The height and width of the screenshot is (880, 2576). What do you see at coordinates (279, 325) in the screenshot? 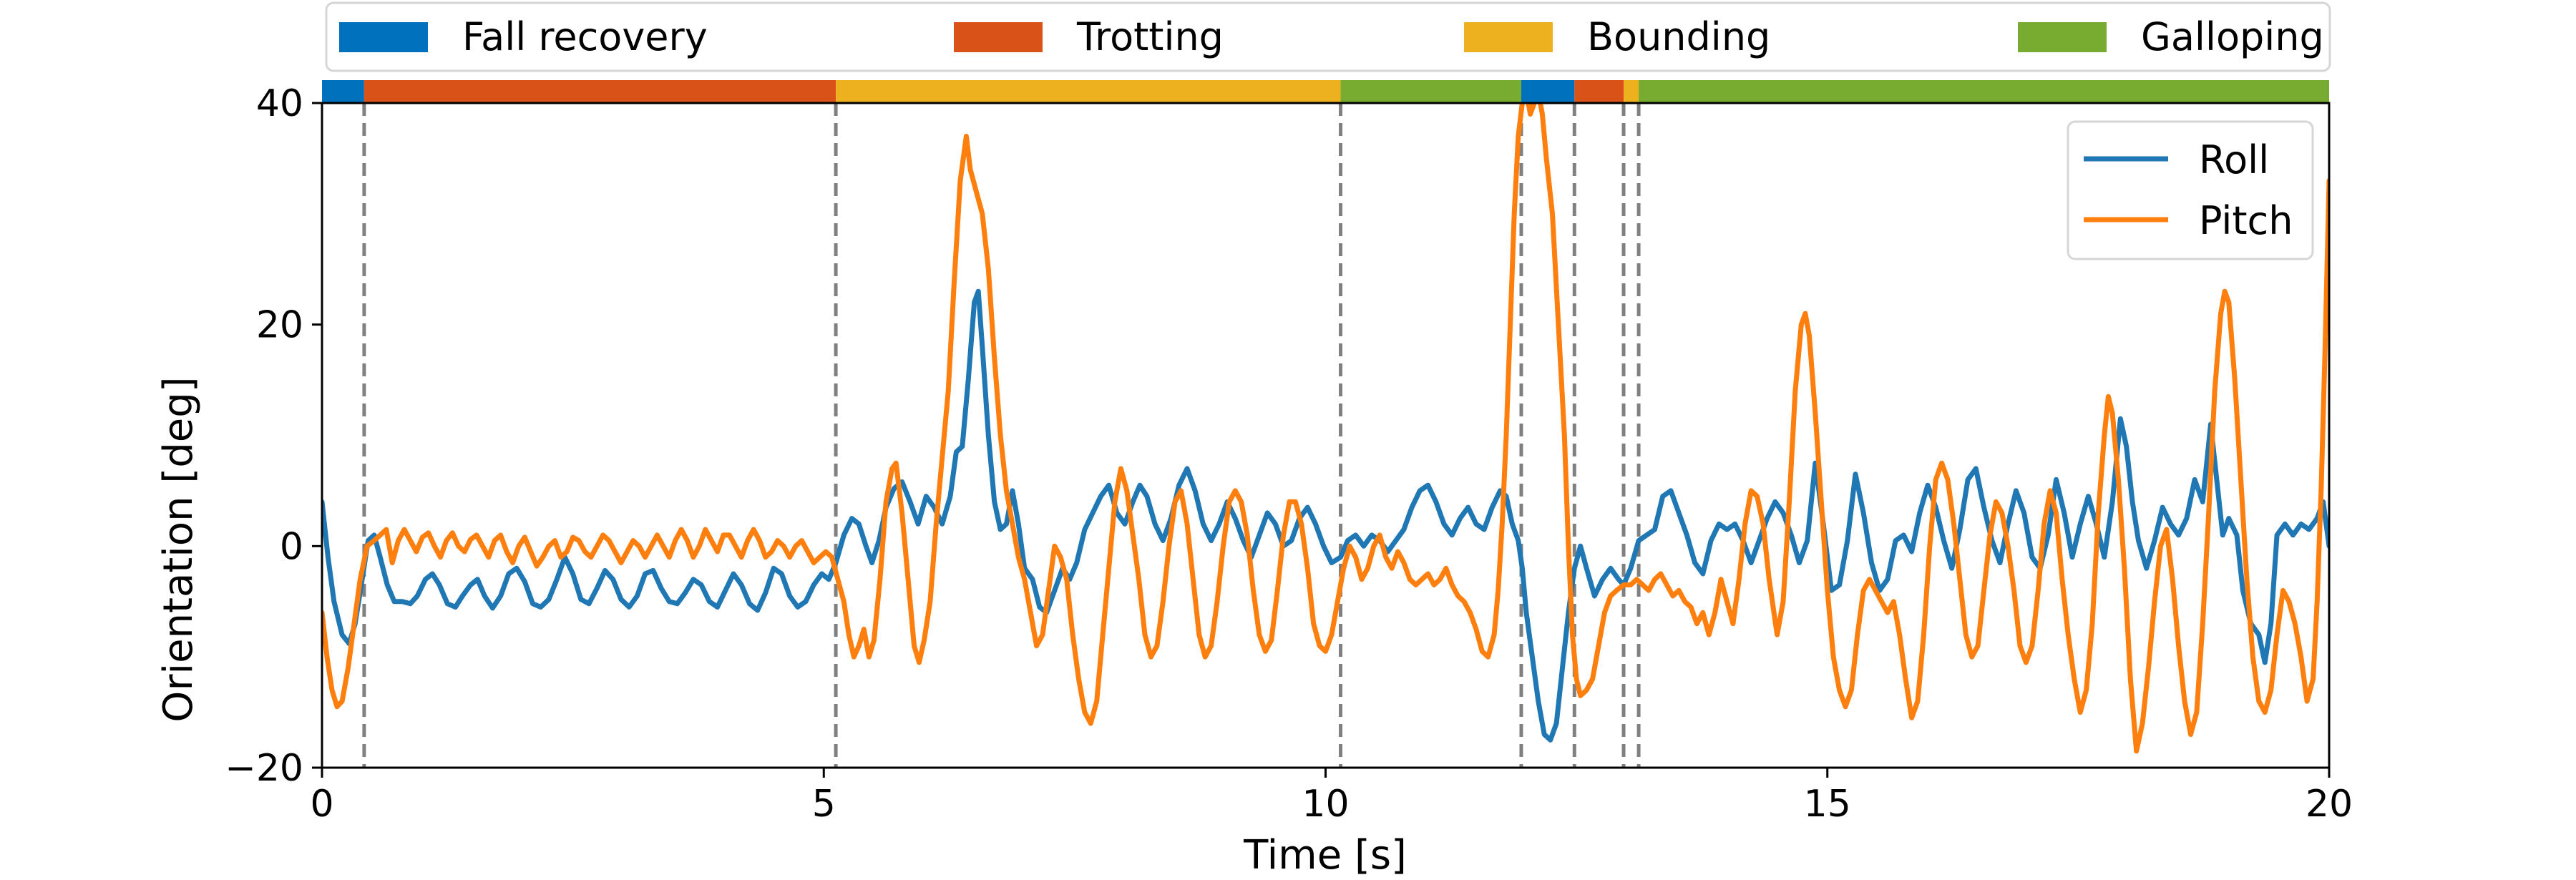
I see `y-tick-label-2: 20` at bounding box center [279, 325].